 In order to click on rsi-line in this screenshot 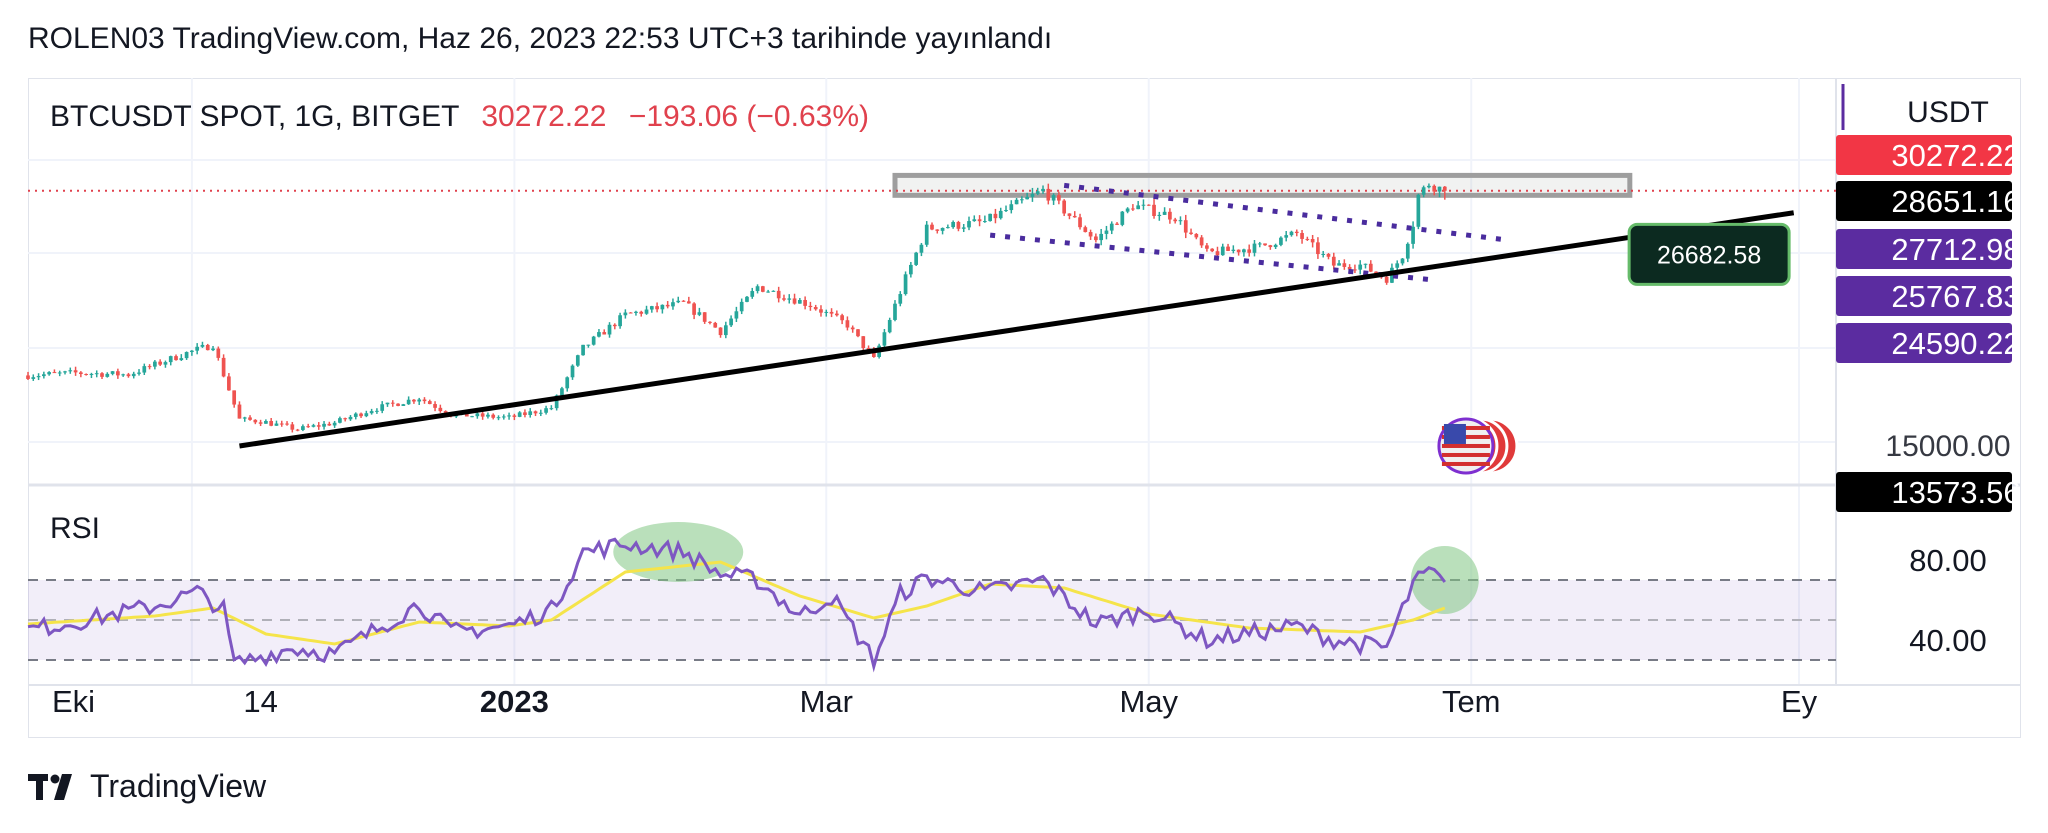, I will do `click(736, 605)`.